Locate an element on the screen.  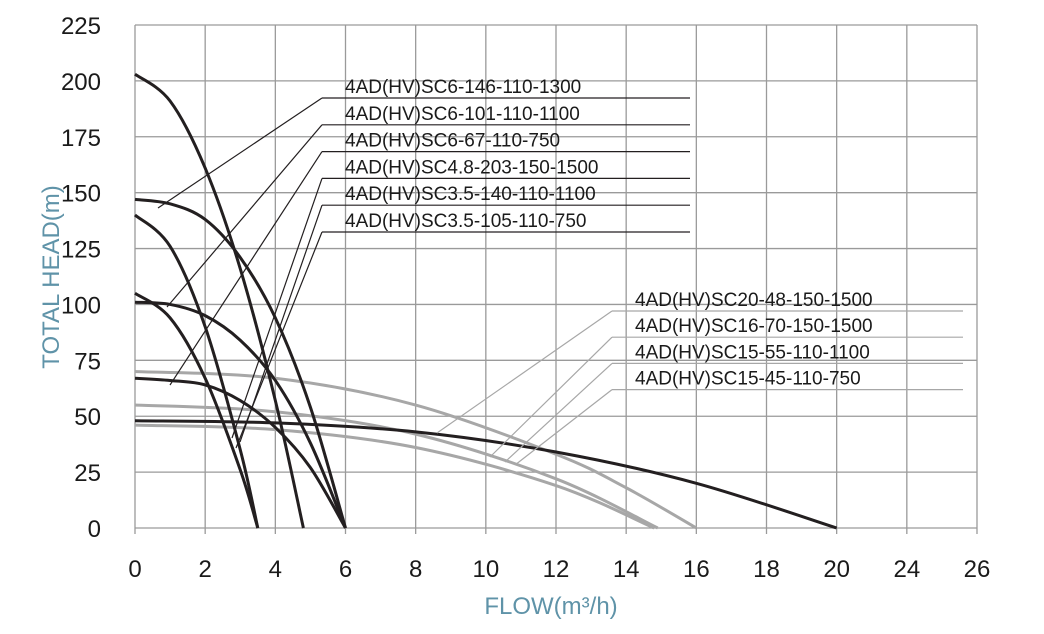
x-tick-label: 20 is located at coordinates (836, 569).